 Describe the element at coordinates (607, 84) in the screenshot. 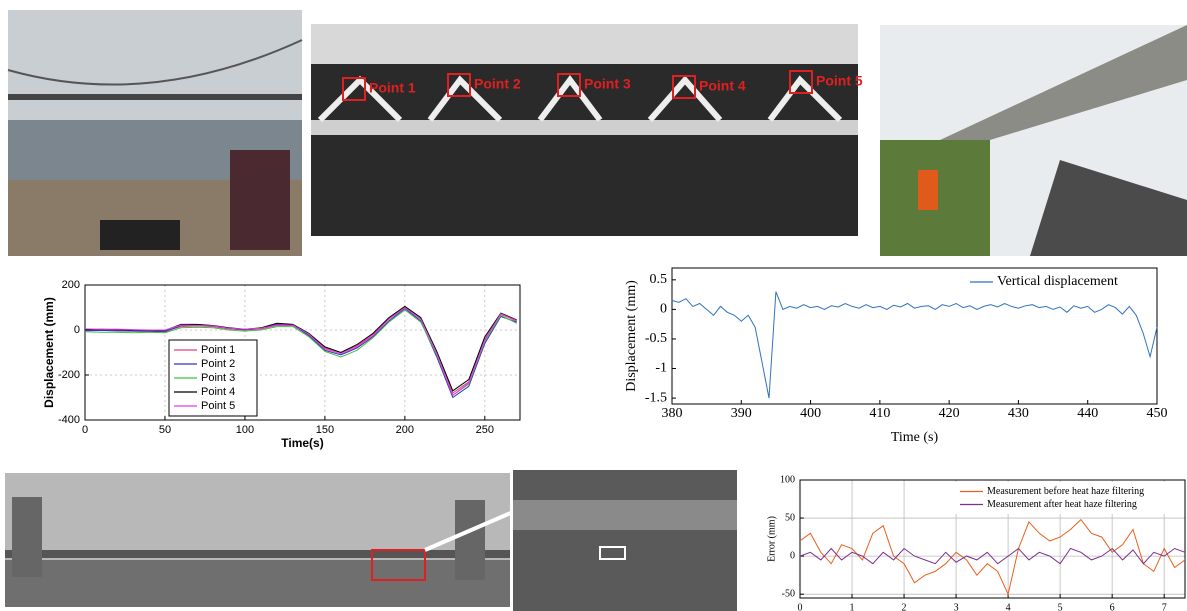

I see `point-label: Point 3` at that location.